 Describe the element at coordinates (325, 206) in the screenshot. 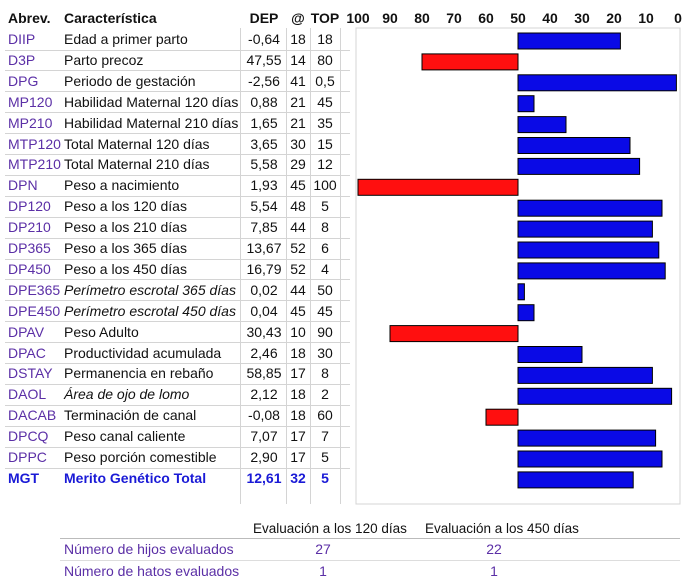

I see `row-top: 5` at that location.